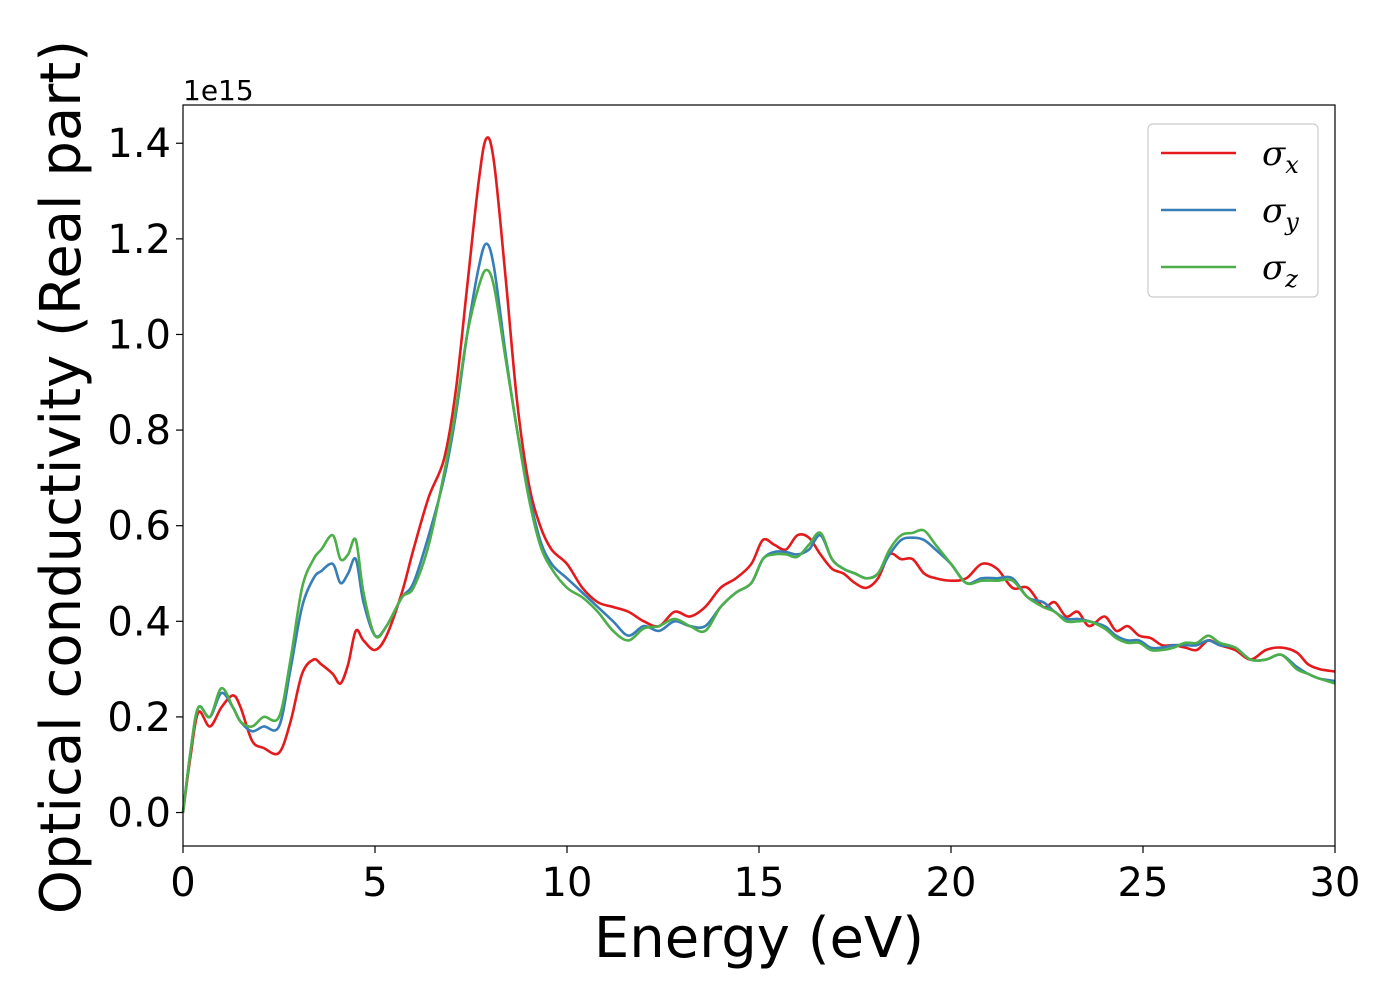 The image size is (1400, 1000). What do you see at coordinates (218, 90) in the screenshot?
I see `y-offset-label: 1e15` at bounding box center [218, 90].